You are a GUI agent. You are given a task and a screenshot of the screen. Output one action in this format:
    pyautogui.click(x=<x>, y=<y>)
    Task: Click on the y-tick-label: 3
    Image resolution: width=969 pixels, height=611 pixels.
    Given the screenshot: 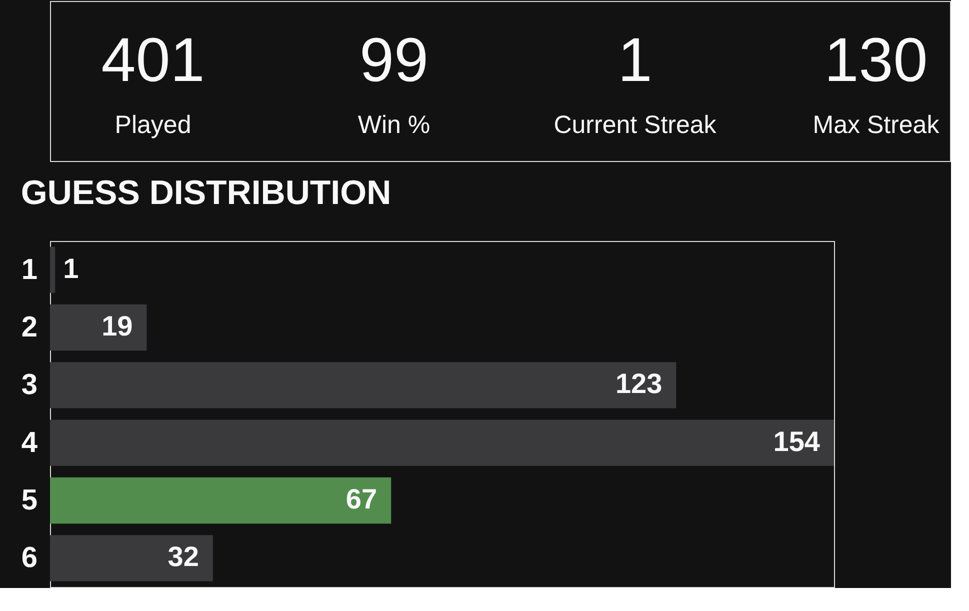 What is the action you would take?
    pyautogui.click(x=29, y=385)
    